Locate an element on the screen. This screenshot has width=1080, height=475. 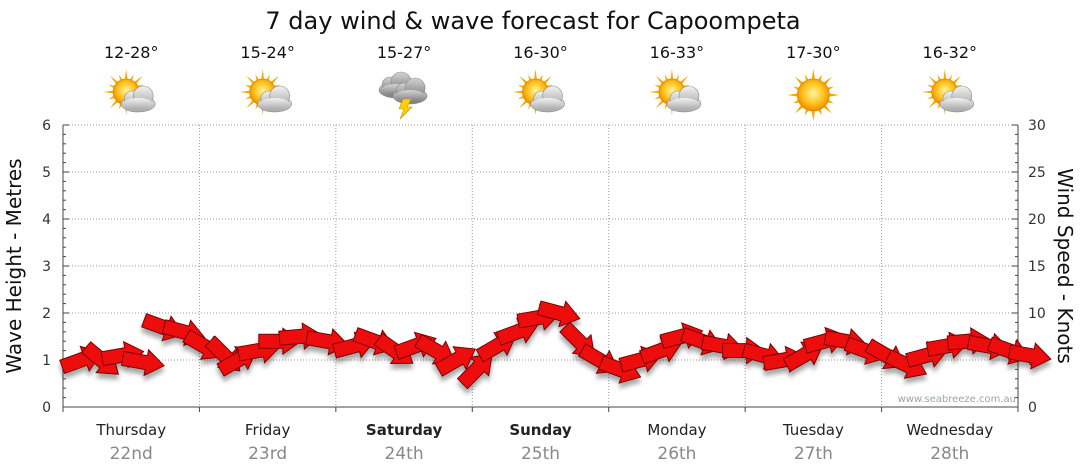
left-tick-label: 3 is located at coordinates (46, 267).